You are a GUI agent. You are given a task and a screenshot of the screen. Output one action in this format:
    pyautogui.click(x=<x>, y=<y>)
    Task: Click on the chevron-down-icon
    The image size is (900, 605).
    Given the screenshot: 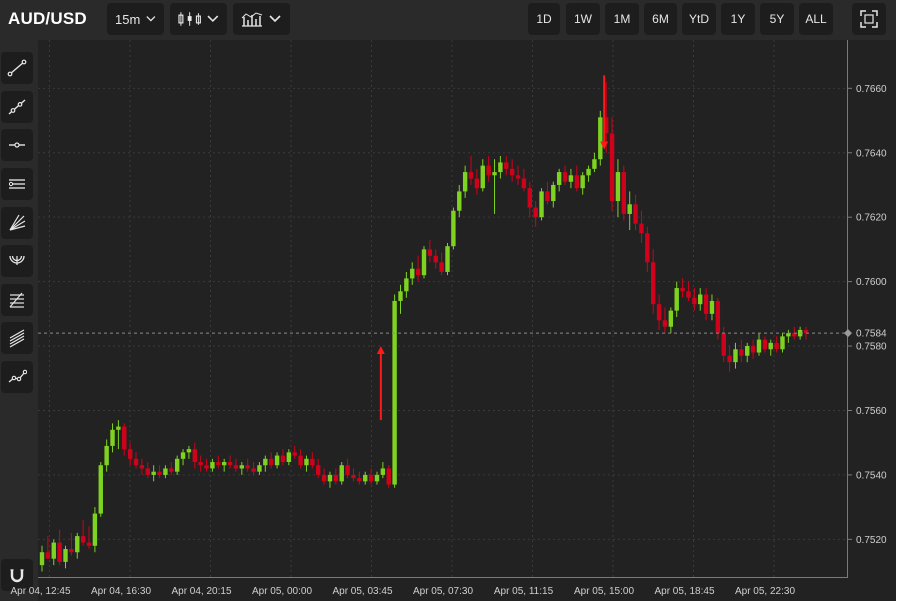 What is the action you would take?
    pyautogui.click(x=213, y=19)
    